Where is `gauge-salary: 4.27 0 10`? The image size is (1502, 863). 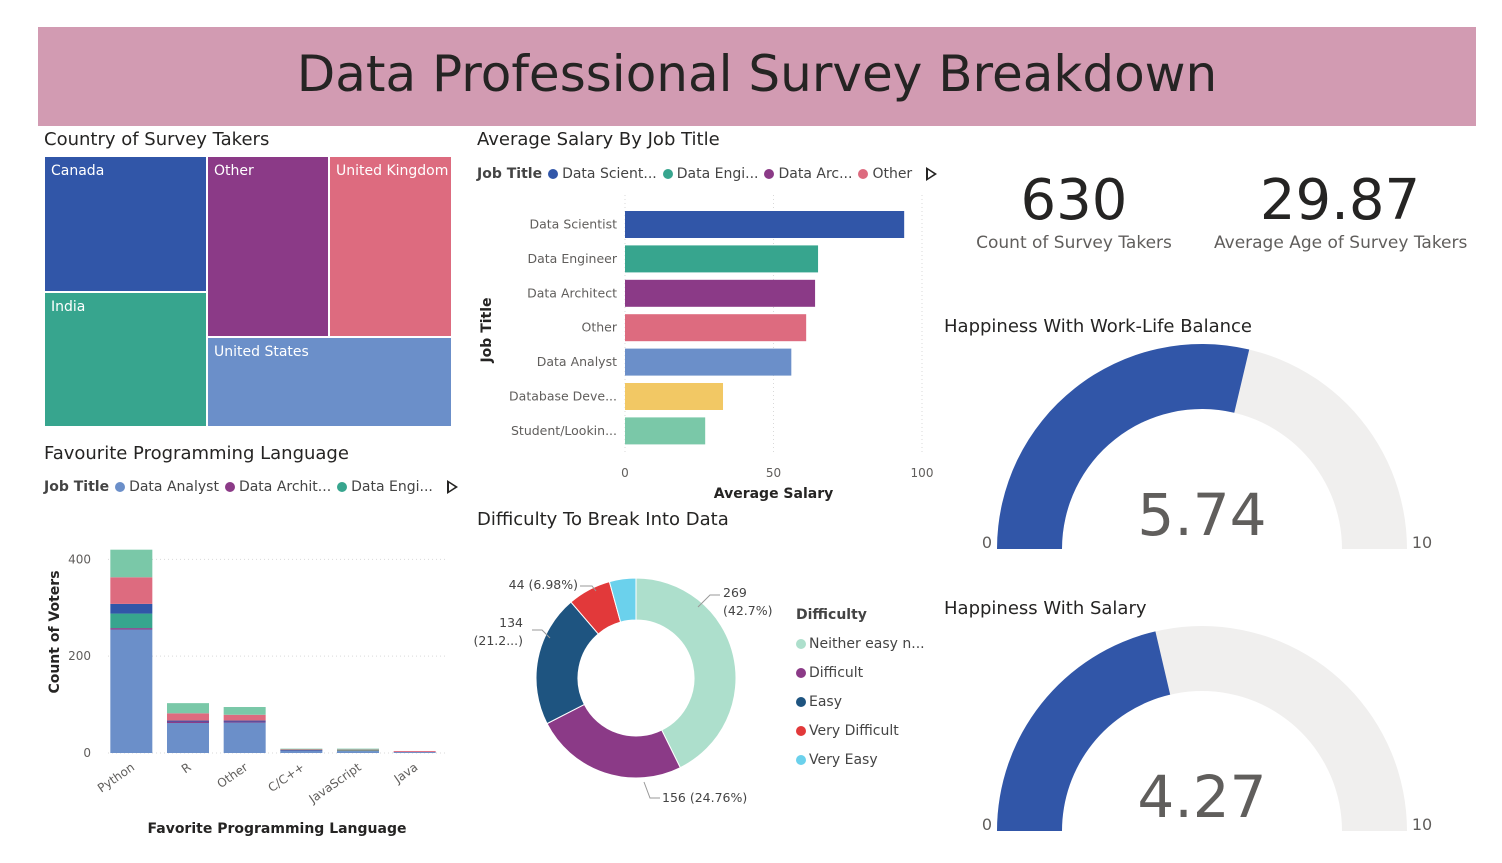 gauge-salary: 4.27 0 10 is located at coordinates (1205, 731).